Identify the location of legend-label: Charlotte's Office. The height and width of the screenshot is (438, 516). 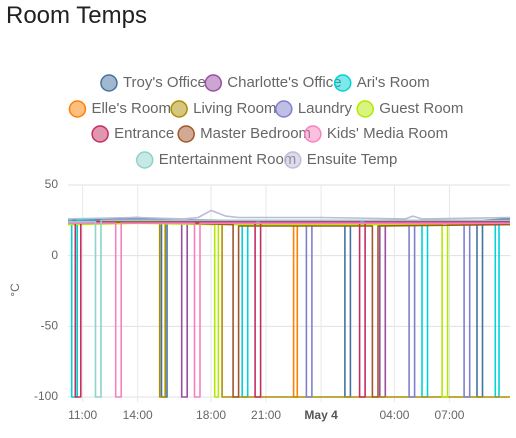
(284, 82).